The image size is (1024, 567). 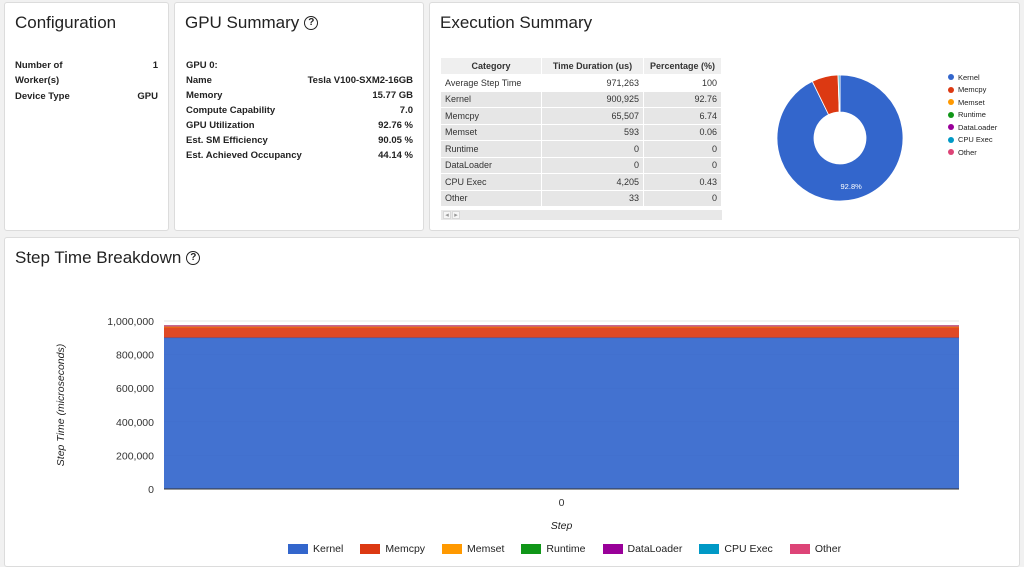 I want to click on duration-cell: 4,205, so click(x=593, y=182).